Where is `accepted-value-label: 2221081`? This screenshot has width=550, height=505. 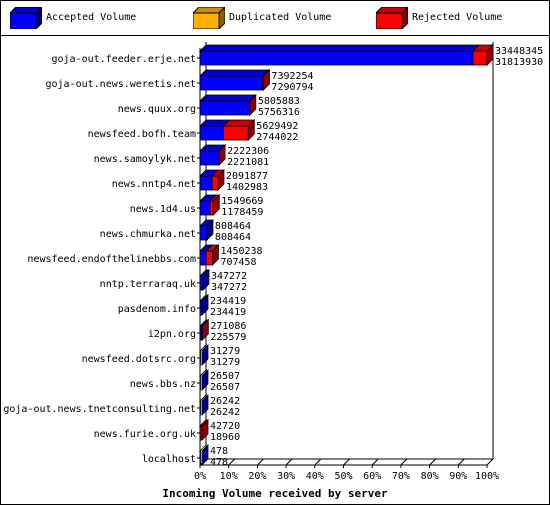
accepted-value-label: 2221081 is located at coordinates (248, 162).